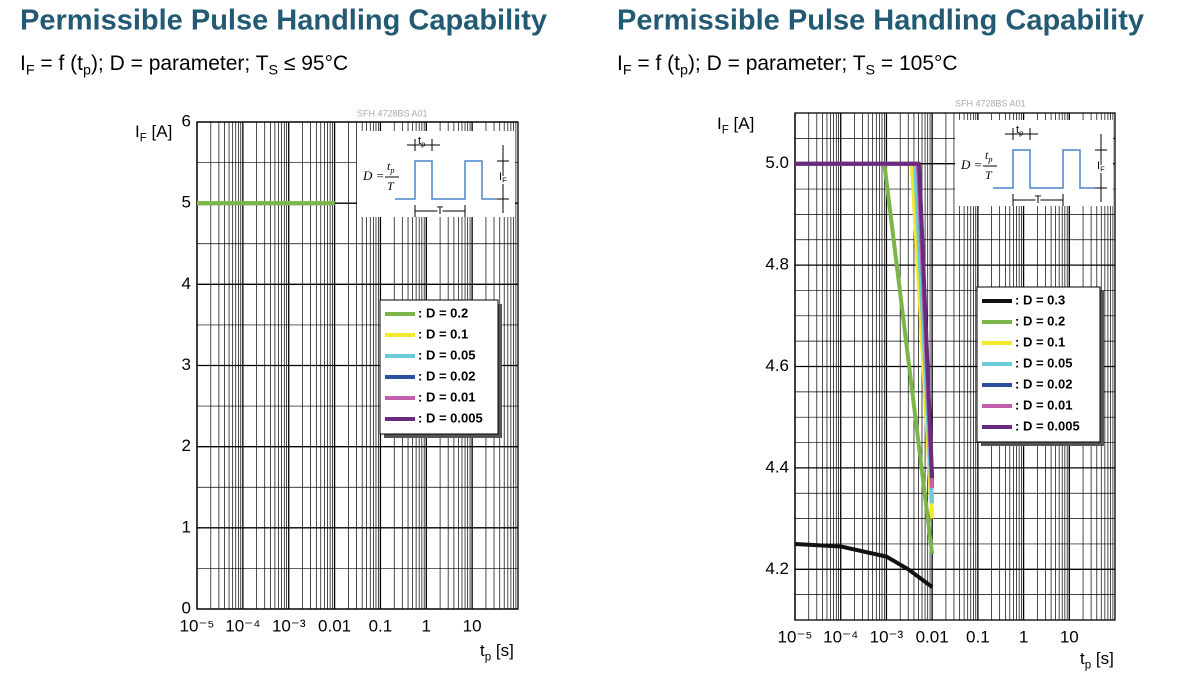 The width and height of the screenshot is (1180, 685). I want to click on legend-box, so click(439, 367).